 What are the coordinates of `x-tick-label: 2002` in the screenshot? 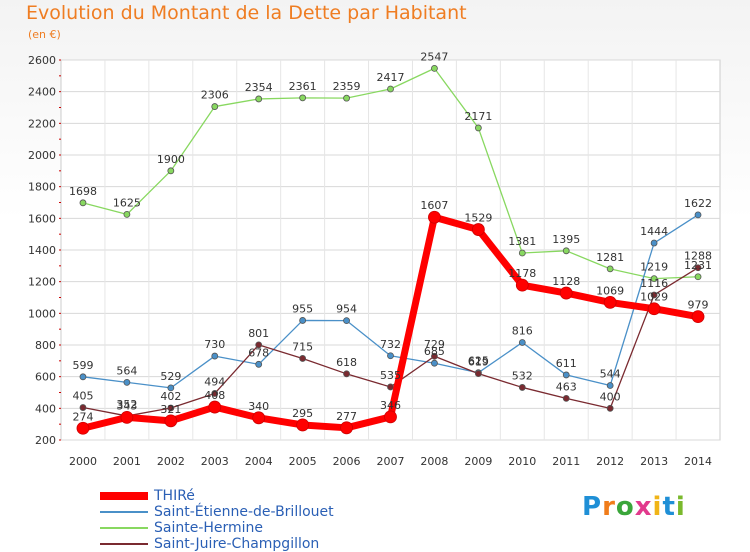 It's located at (171, 461).